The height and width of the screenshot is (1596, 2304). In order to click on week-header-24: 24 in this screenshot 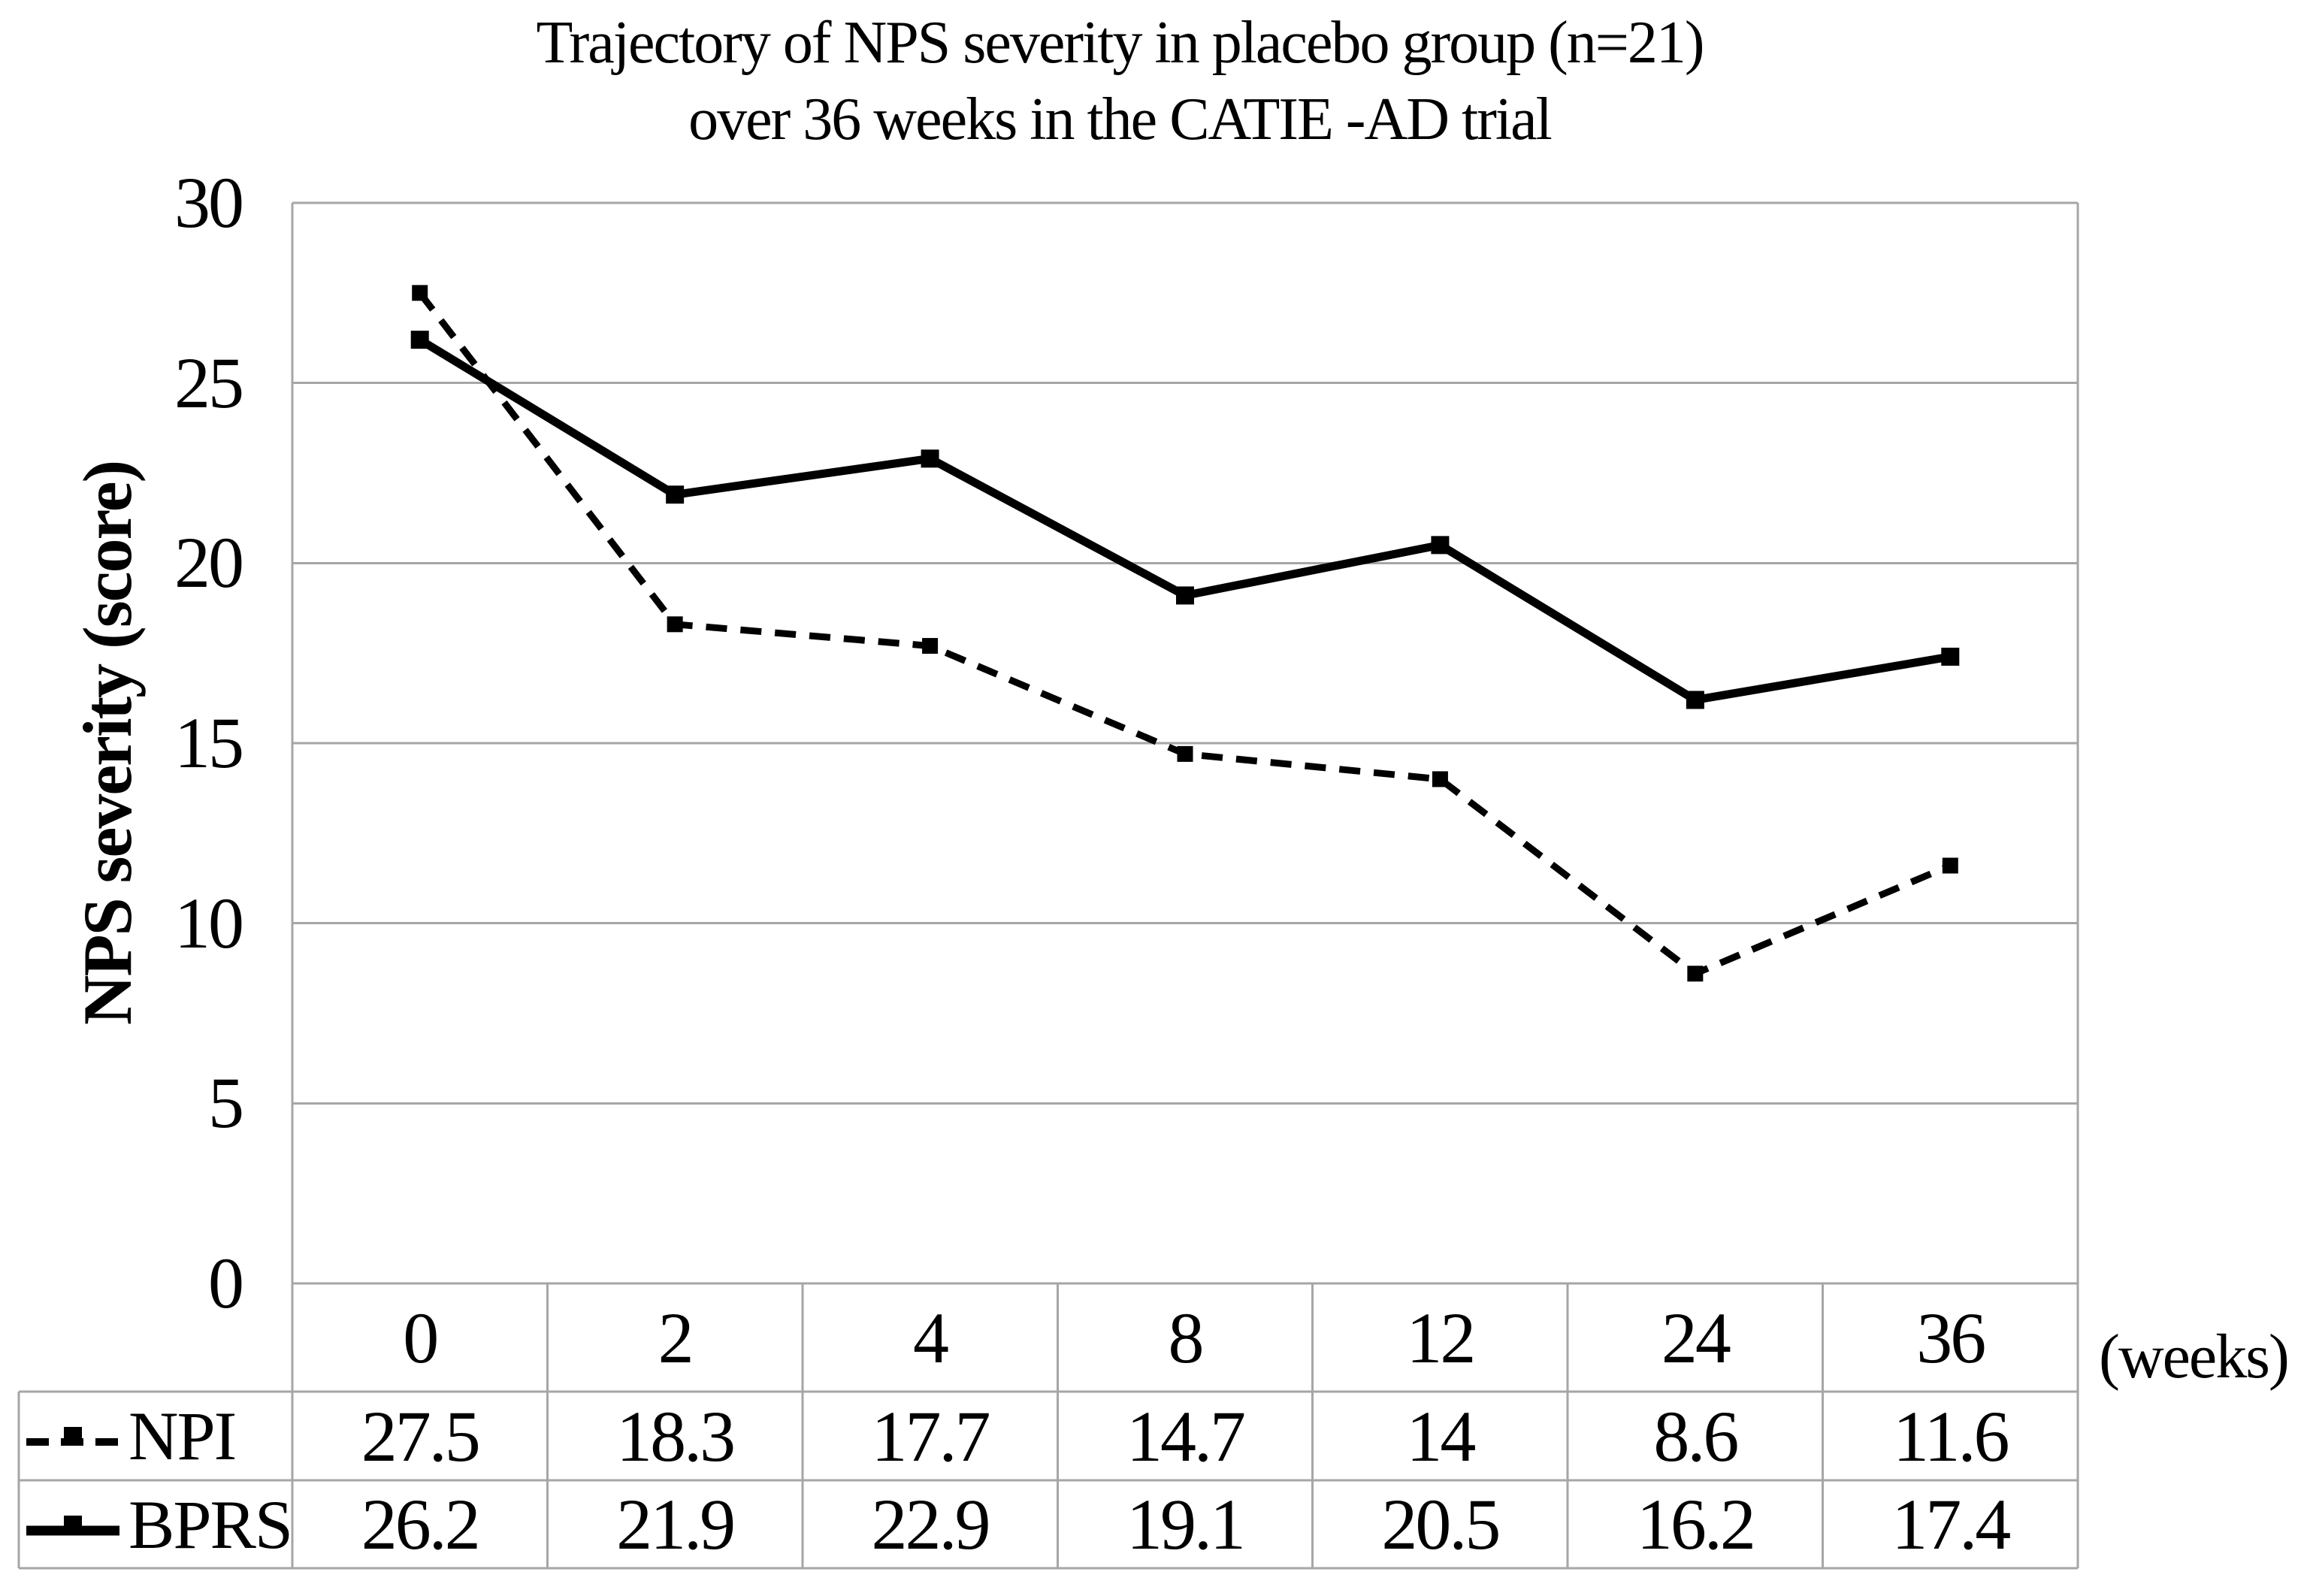, I will do `click(1696, 1337)`.